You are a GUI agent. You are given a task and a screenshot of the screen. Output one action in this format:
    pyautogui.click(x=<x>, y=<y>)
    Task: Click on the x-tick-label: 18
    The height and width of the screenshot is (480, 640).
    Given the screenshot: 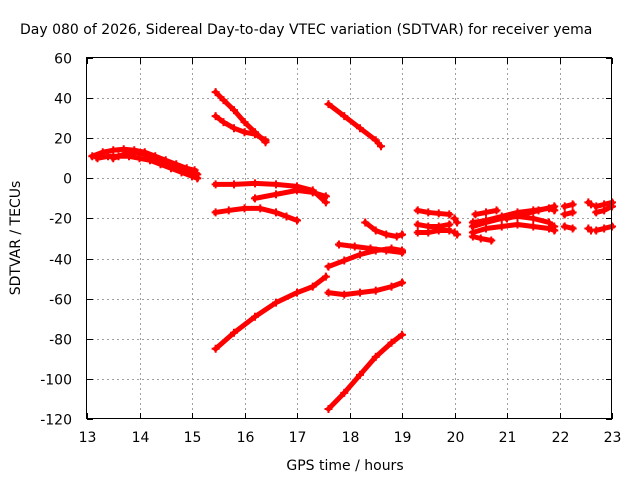 What is the action you would take?
    pyautogui.click(x=351, y=438)
    